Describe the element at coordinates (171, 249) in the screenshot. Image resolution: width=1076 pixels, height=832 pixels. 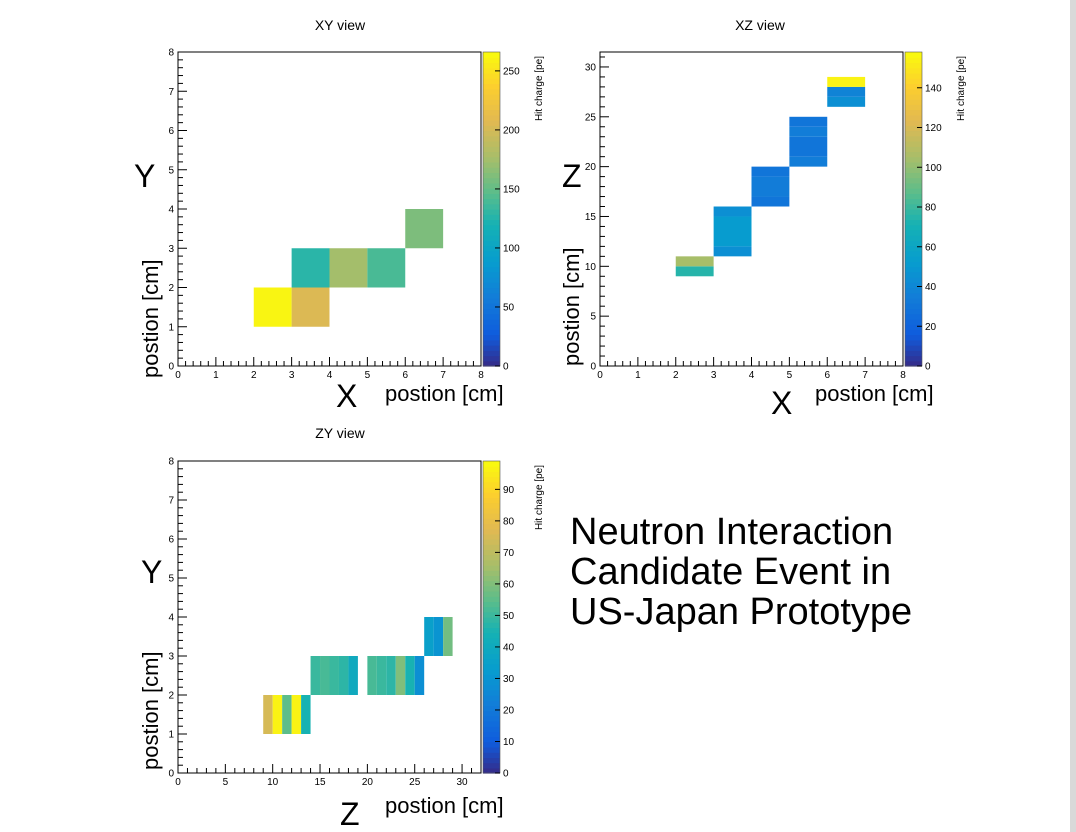
I see `y-tick-label: 3` at that location.